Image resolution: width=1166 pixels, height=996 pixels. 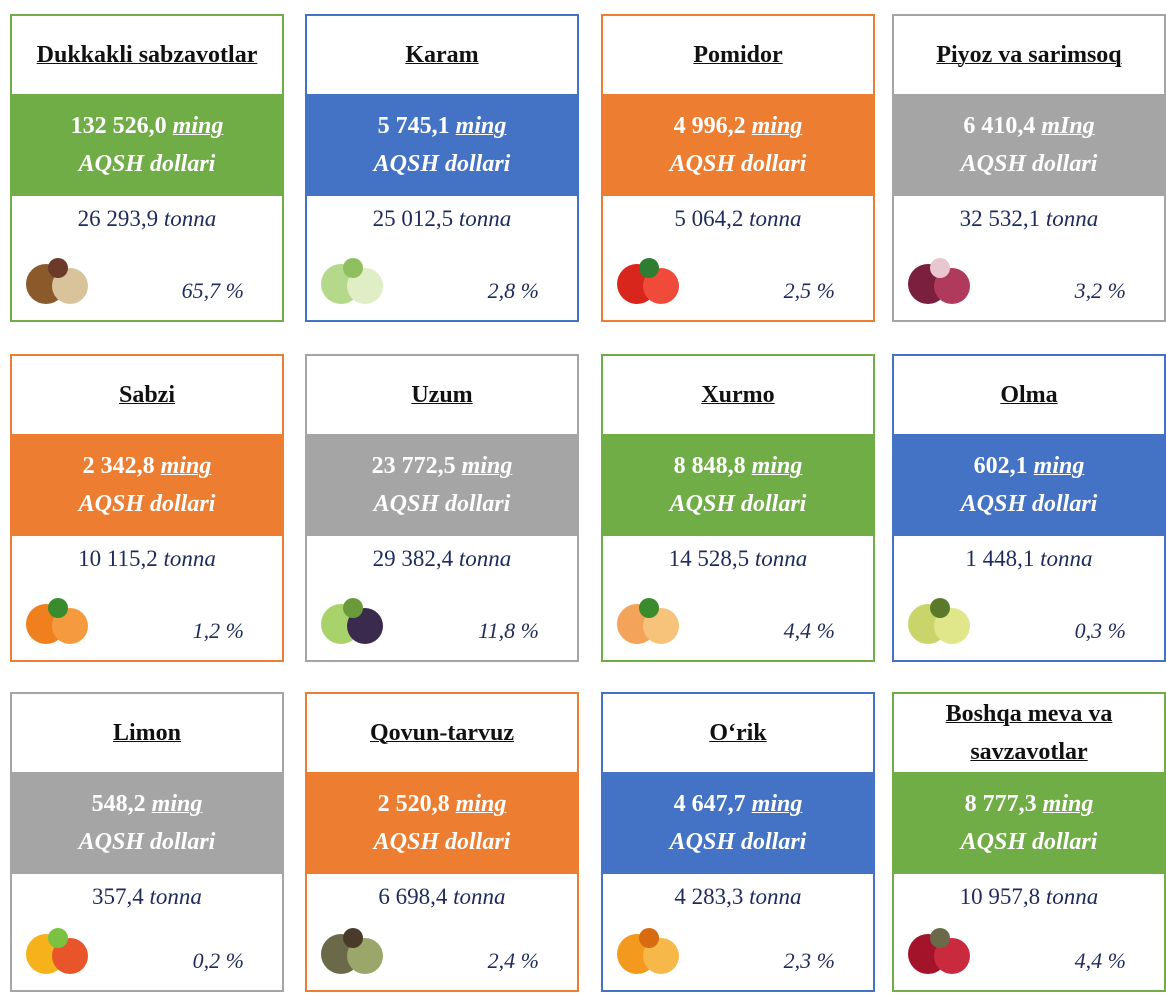 What do you see at coordinates (147, 897) in the screenshot?
I see `tonnage-line: 357,4 tonna` at bounding box center [147, 897].